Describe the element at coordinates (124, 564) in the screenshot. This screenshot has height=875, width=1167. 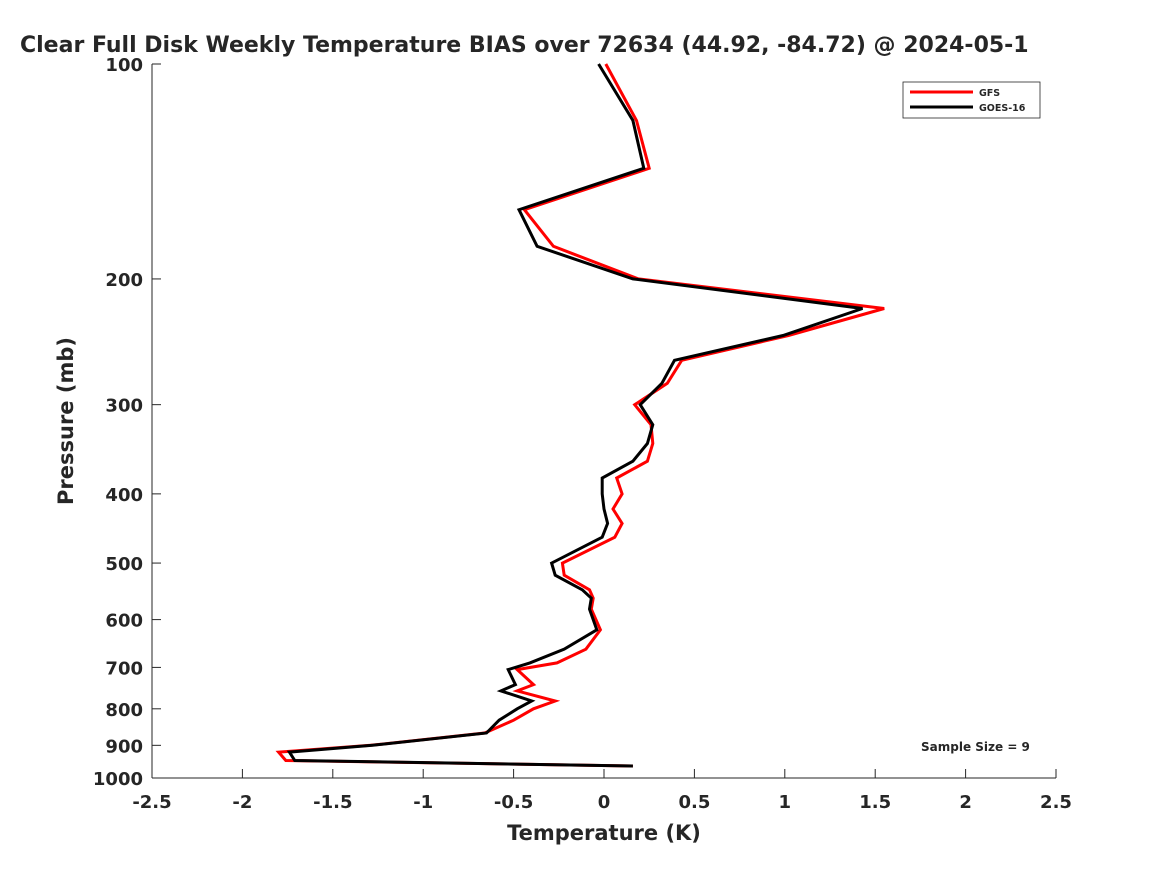
I see `y-tick-label: 500` at that location.